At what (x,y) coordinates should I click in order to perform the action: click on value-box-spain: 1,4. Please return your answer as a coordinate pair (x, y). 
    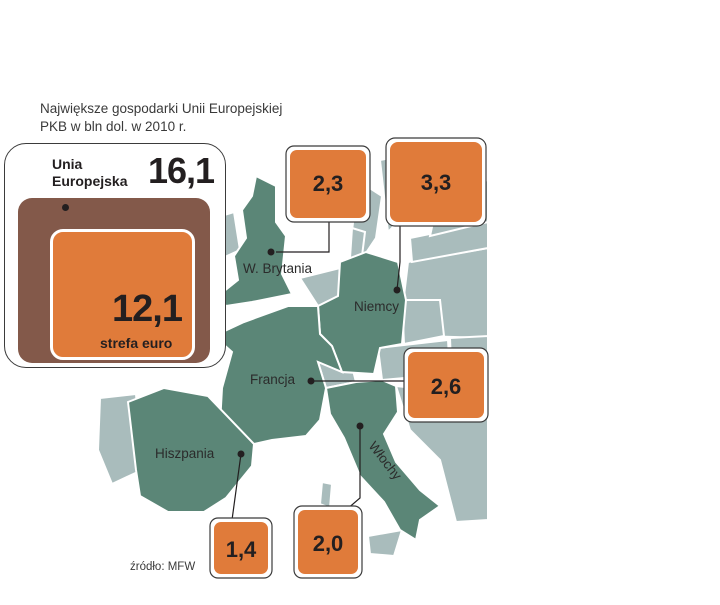
    Looking at the image, I should click on (241, 548).